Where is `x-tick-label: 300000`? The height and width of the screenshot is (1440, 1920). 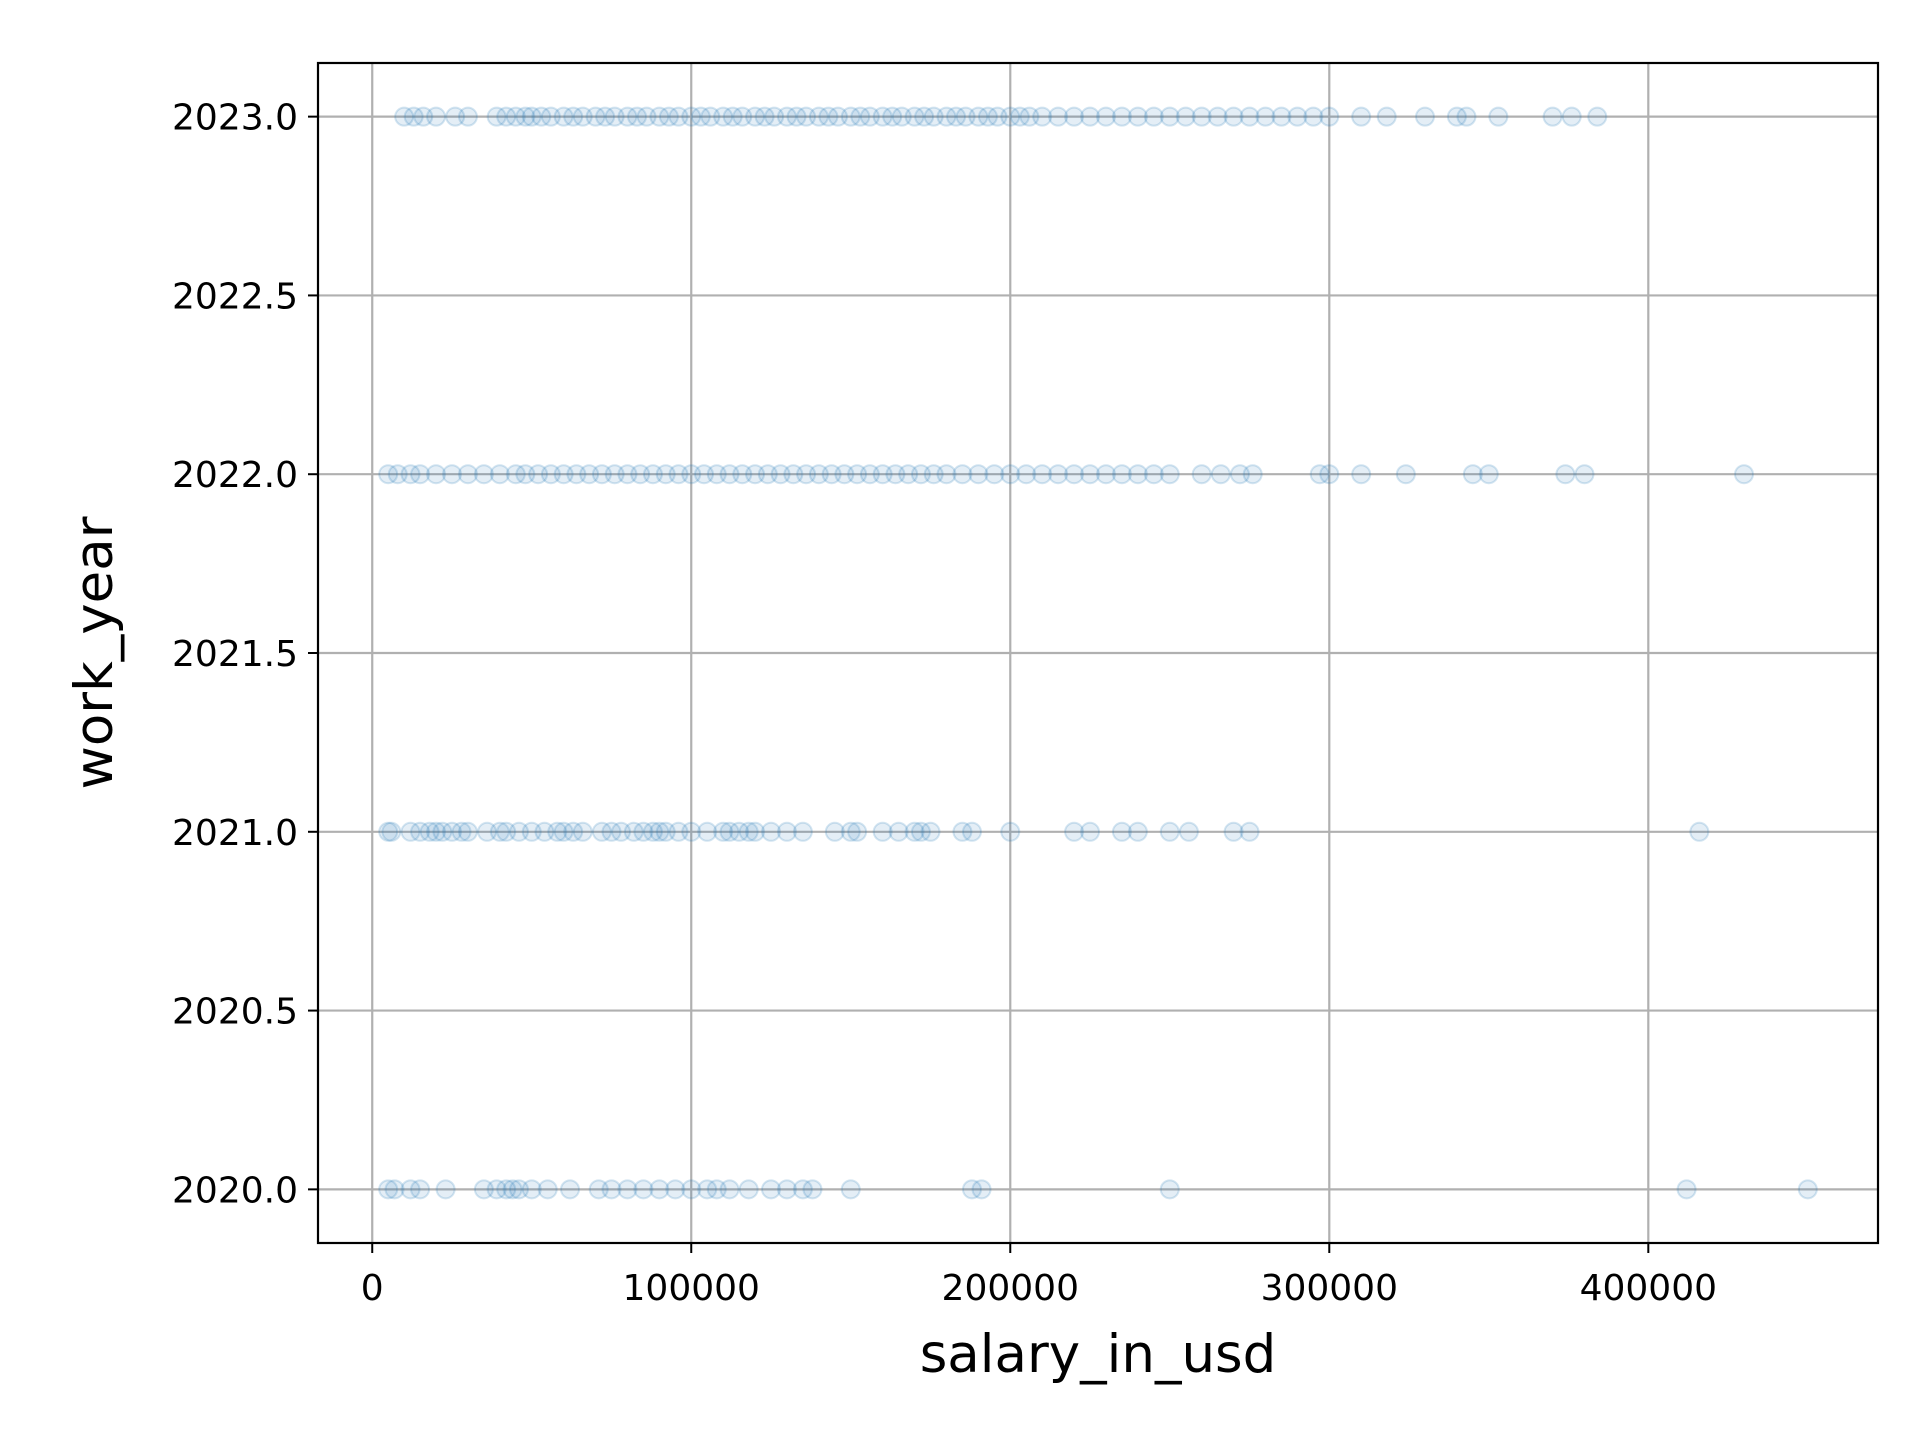
x-tick-label: 300000 is located at coordinates (1329, 1288).